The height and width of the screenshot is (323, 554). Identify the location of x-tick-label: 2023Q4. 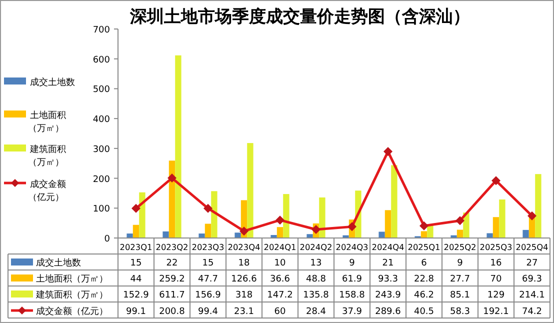
(244, 247).